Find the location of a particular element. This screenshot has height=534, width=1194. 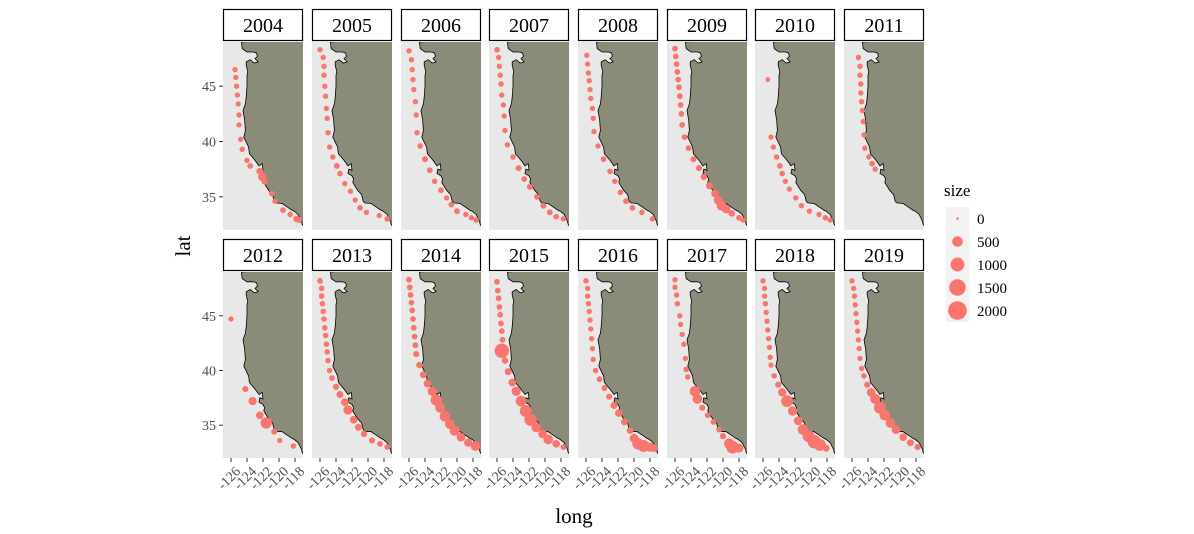

facet-2010: 2010 is located at coordinates (795, 119).